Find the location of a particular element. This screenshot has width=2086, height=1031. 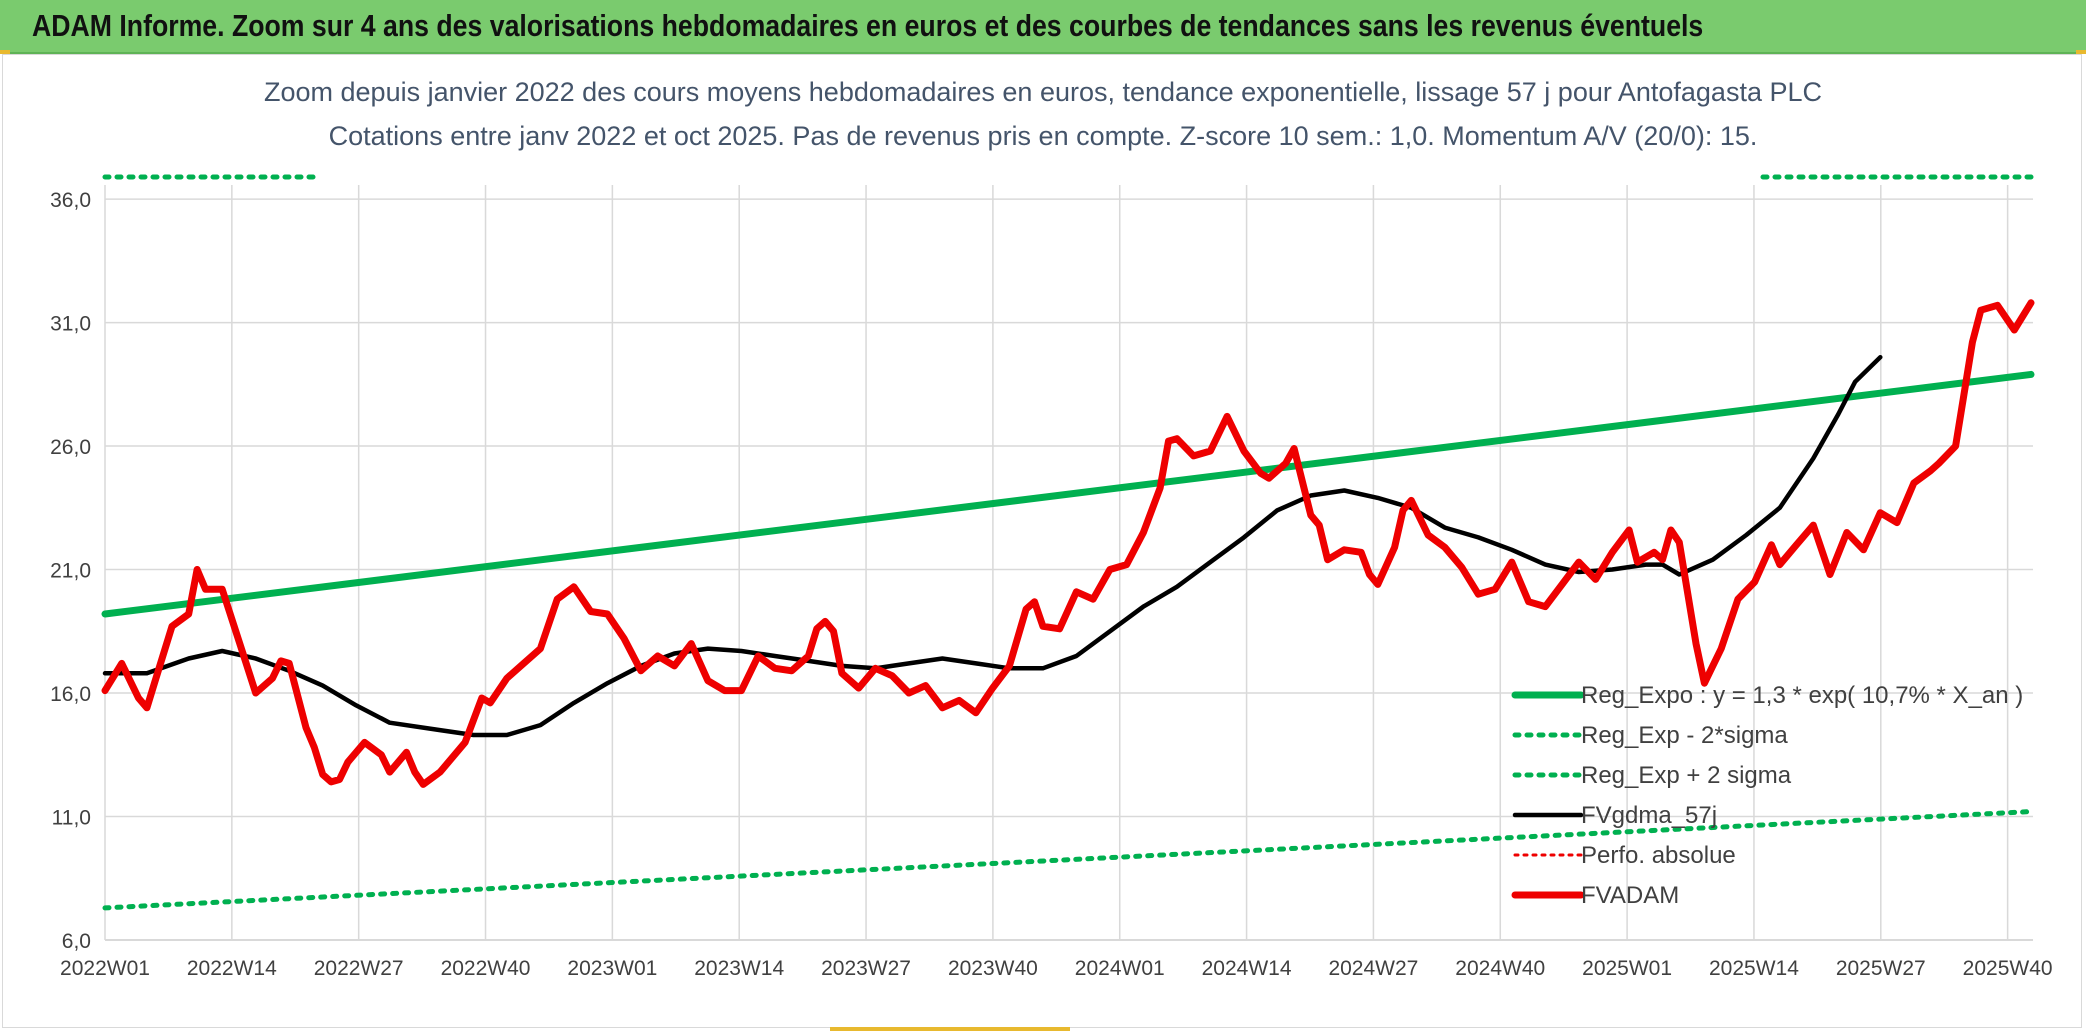

series-reg-exp-2-sigma is located at coordinates (1068, 860).